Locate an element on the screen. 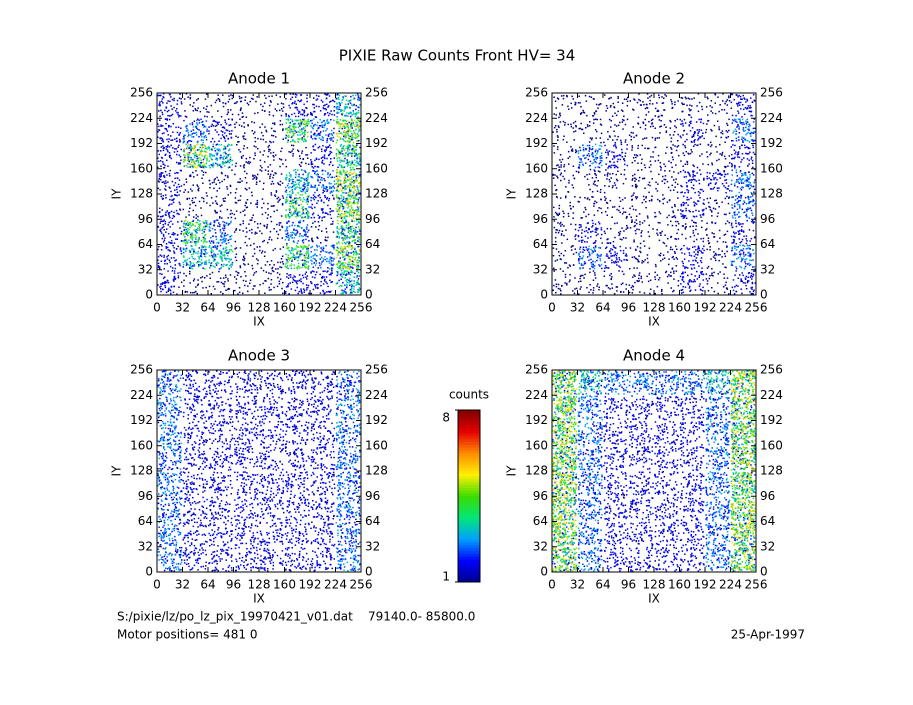 This screenshot has height=705, width=913. figure-title: PIXIE Raw Counts Front HV= 34 is located at coordinates (457, 56).